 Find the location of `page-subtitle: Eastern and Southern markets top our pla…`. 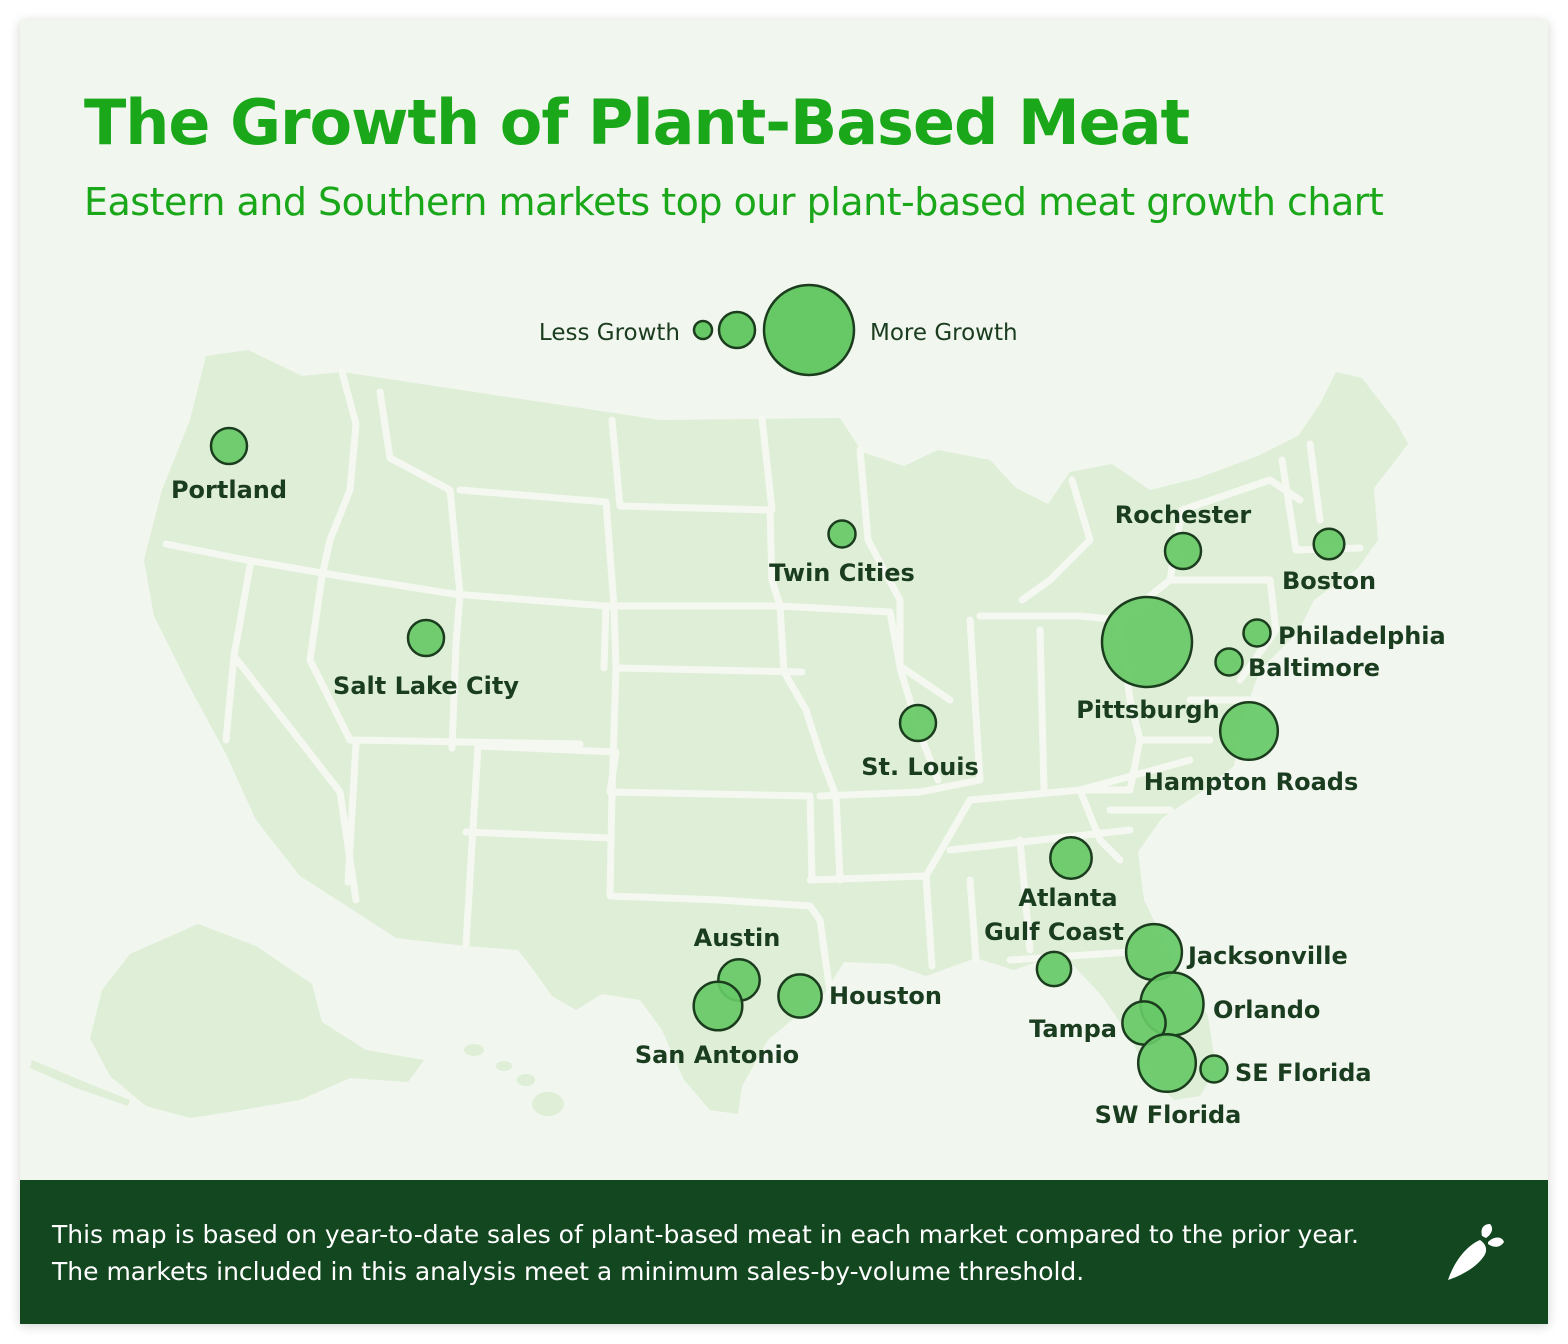

page-subtitle: Eastern and Southern markets top our pla… is located at coordinates (734, 202).